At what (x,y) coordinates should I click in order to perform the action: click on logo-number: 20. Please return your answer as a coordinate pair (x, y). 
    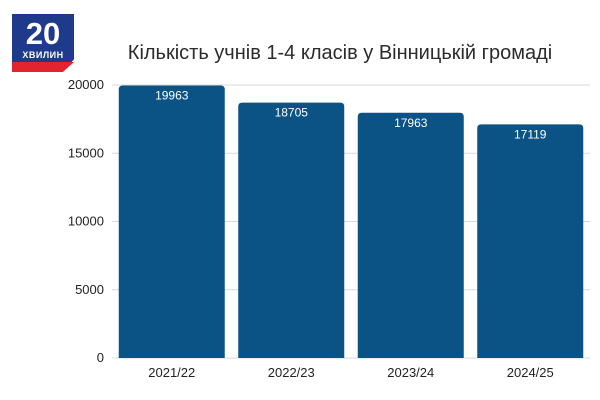
    Looking at the image, I should click on (43, 33).